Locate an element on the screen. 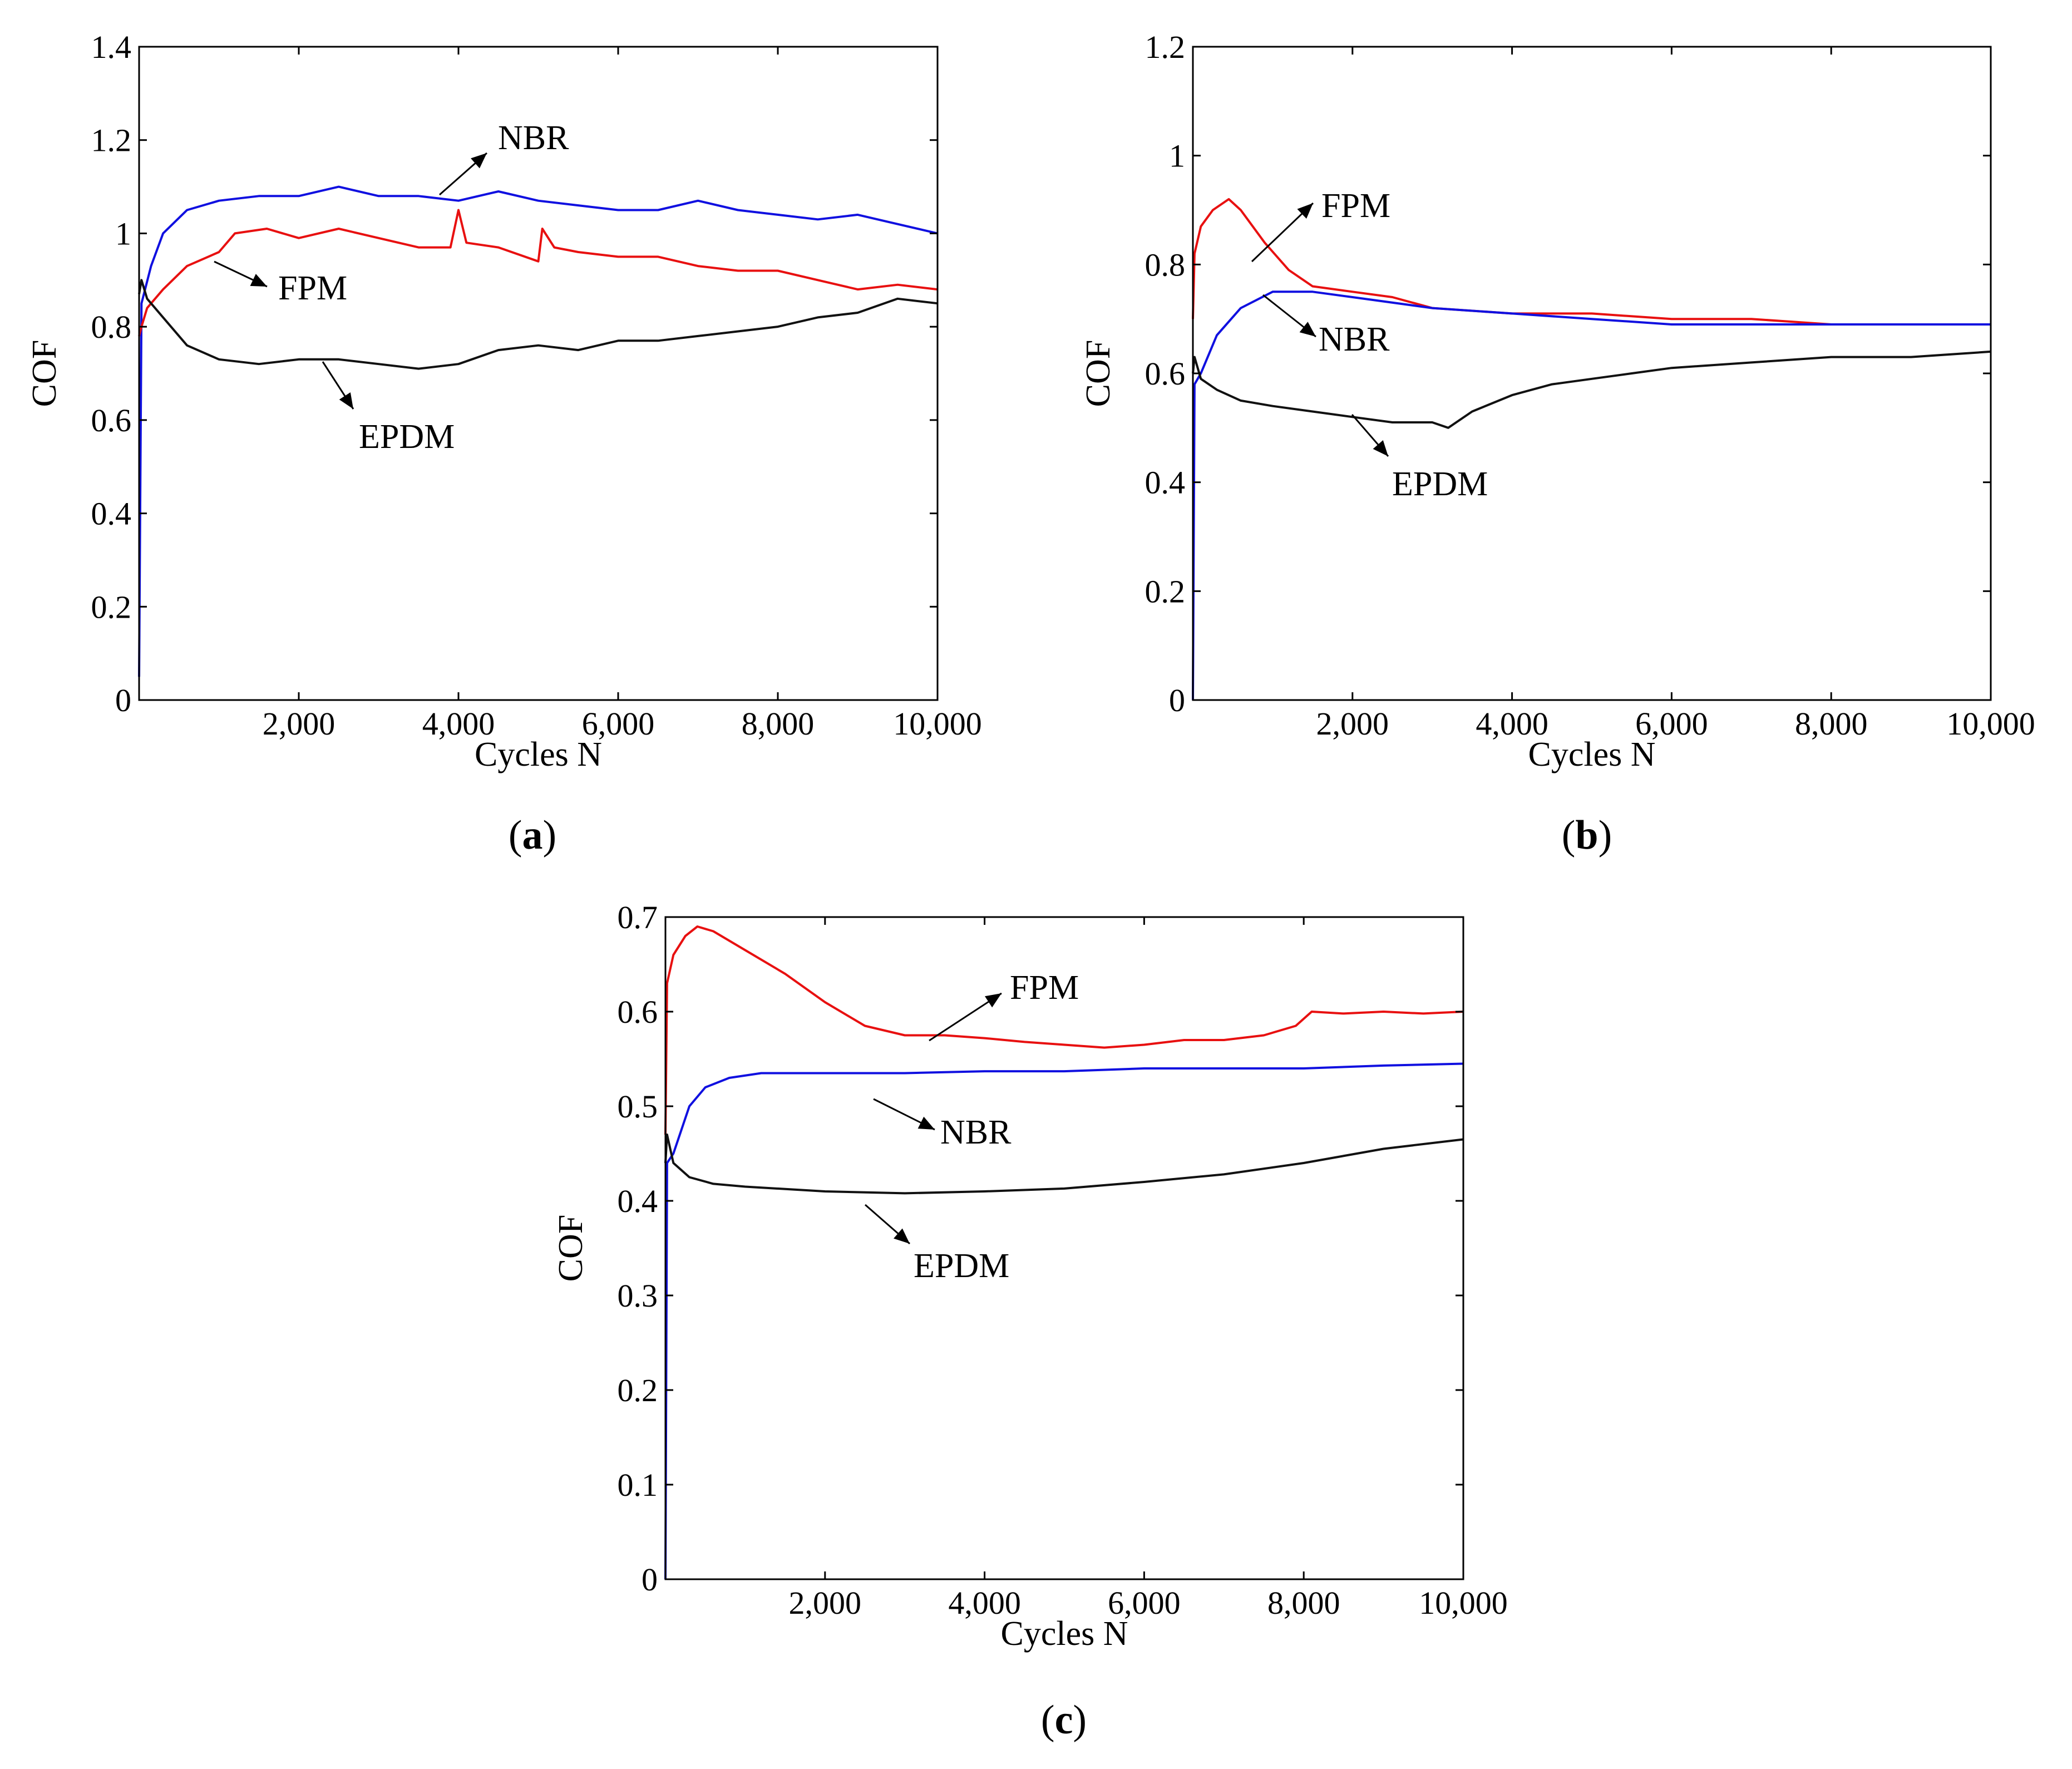 Image resolution: width=2072 pixels, height=1769 pixels. panel-label-letter: c is located at coordinates (1064, 1720).